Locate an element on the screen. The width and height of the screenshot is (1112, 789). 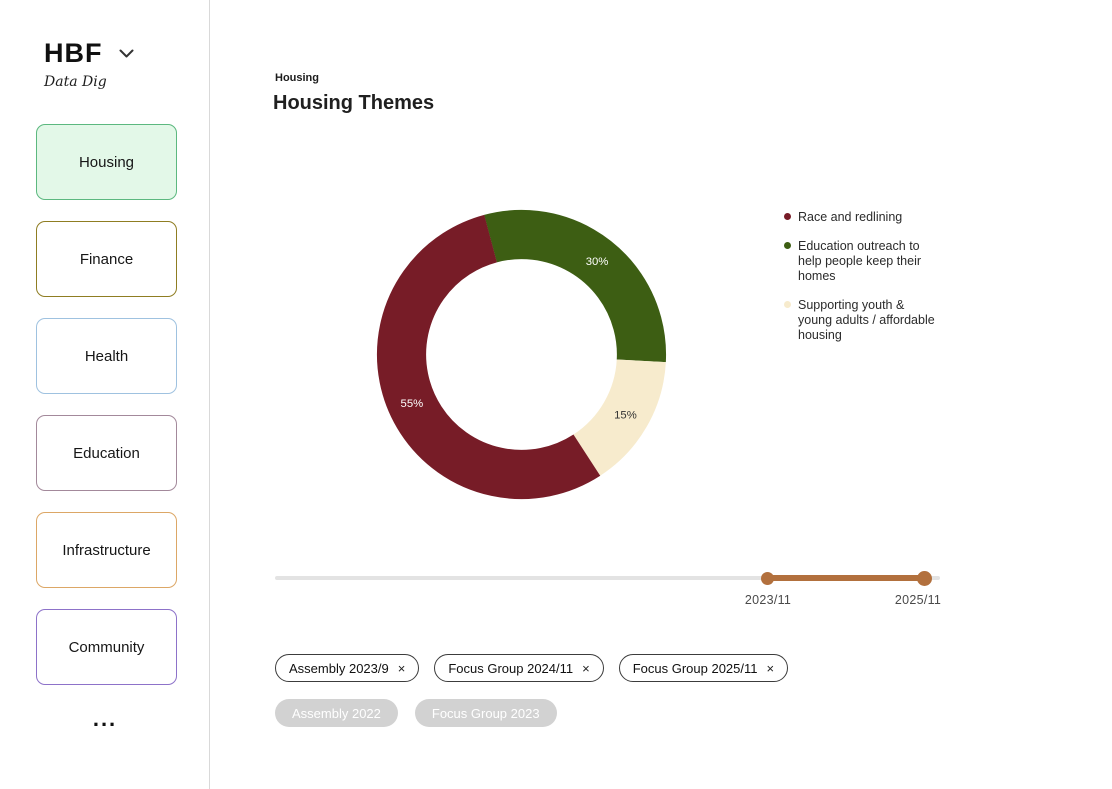
timeline-handle-start is located at coordinates (767, 578).